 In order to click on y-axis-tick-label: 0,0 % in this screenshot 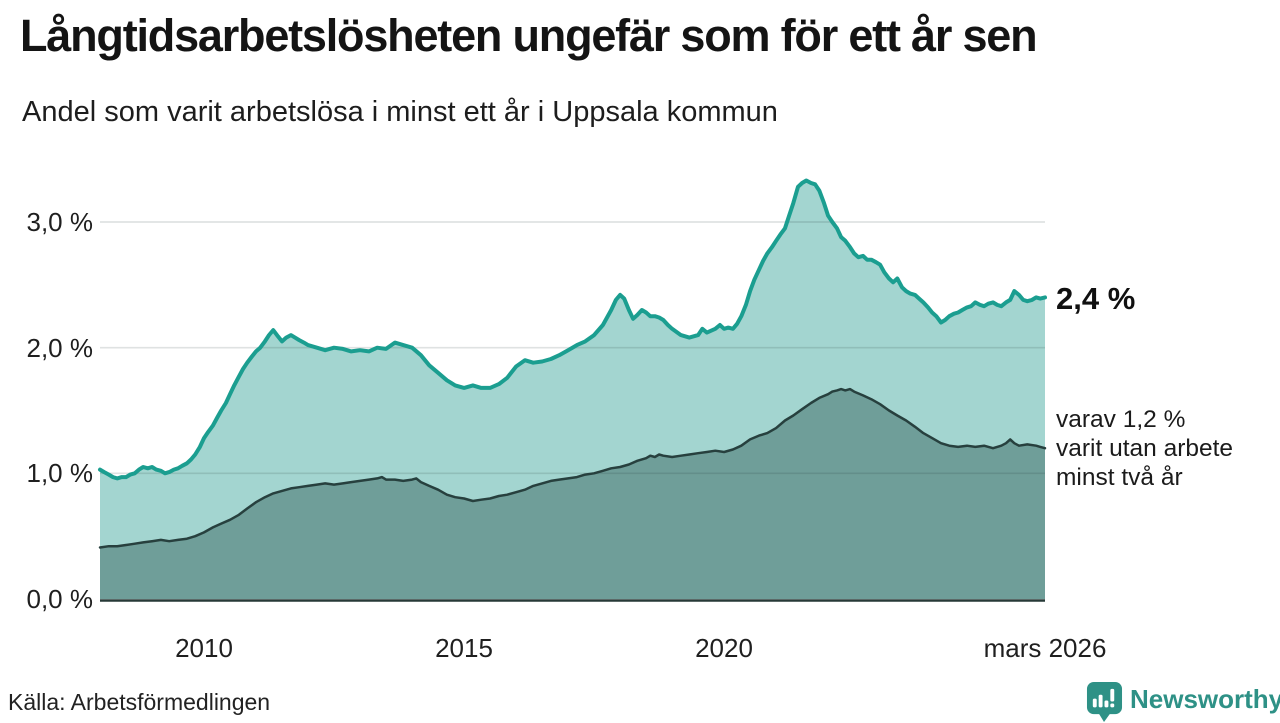, I will do `click(60, 599)`.